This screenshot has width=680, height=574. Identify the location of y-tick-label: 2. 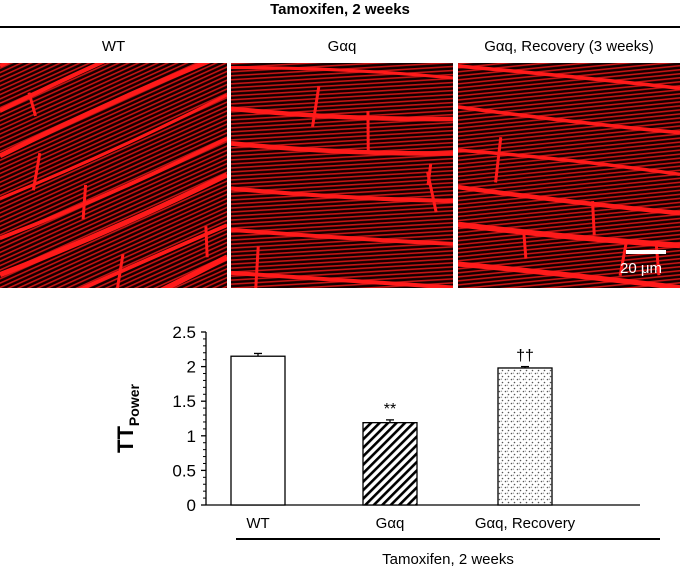
(191, 367).